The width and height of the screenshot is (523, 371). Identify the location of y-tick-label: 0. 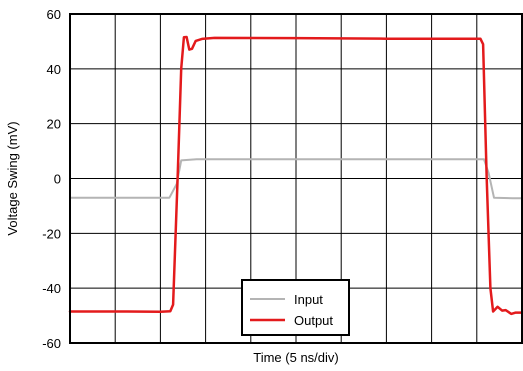
(57, 179).